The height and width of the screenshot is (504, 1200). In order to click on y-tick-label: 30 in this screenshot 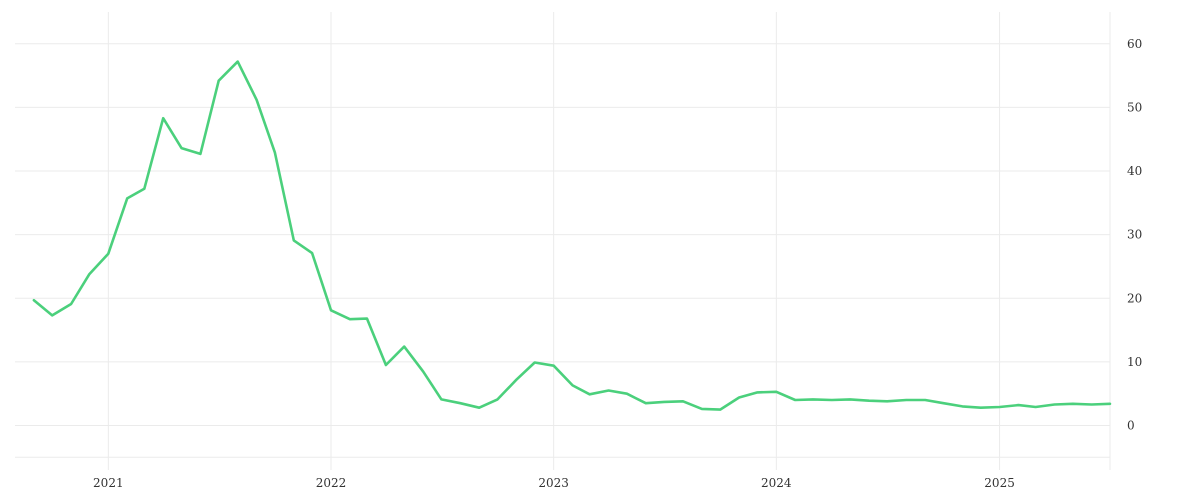, I will do `click(1134, 235)`.